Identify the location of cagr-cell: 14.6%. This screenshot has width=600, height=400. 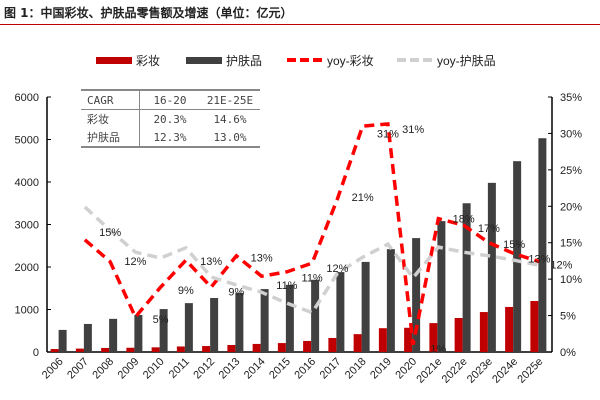
(230, 119).